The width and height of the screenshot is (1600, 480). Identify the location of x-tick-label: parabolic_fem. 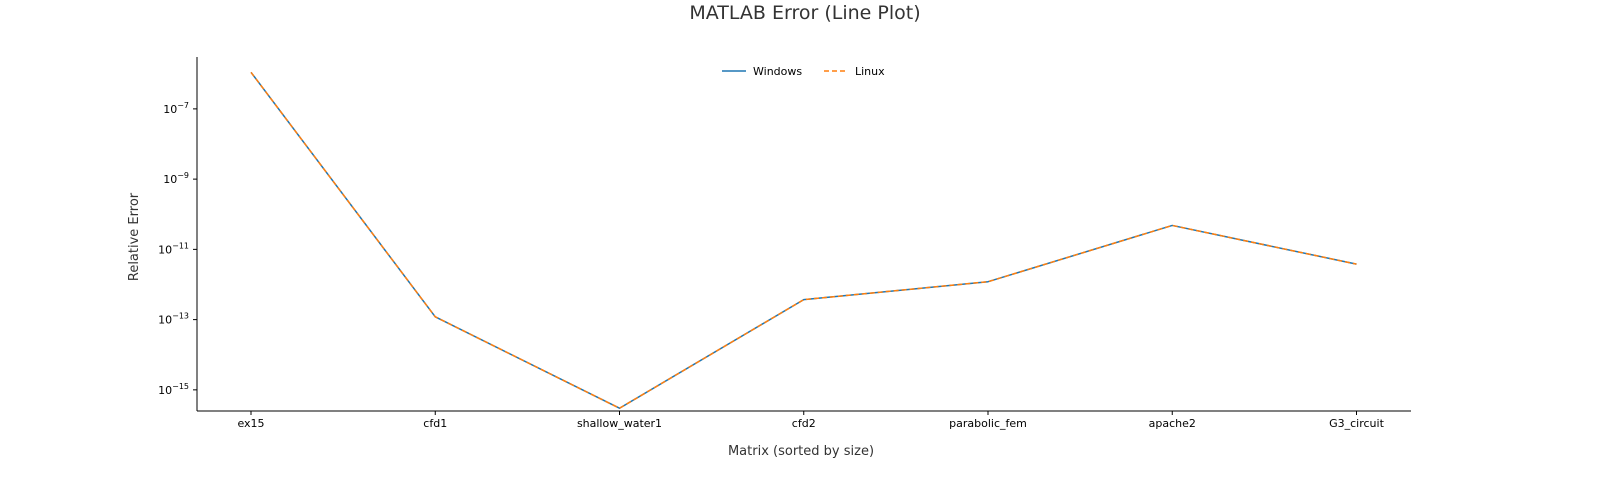
(988, 423).